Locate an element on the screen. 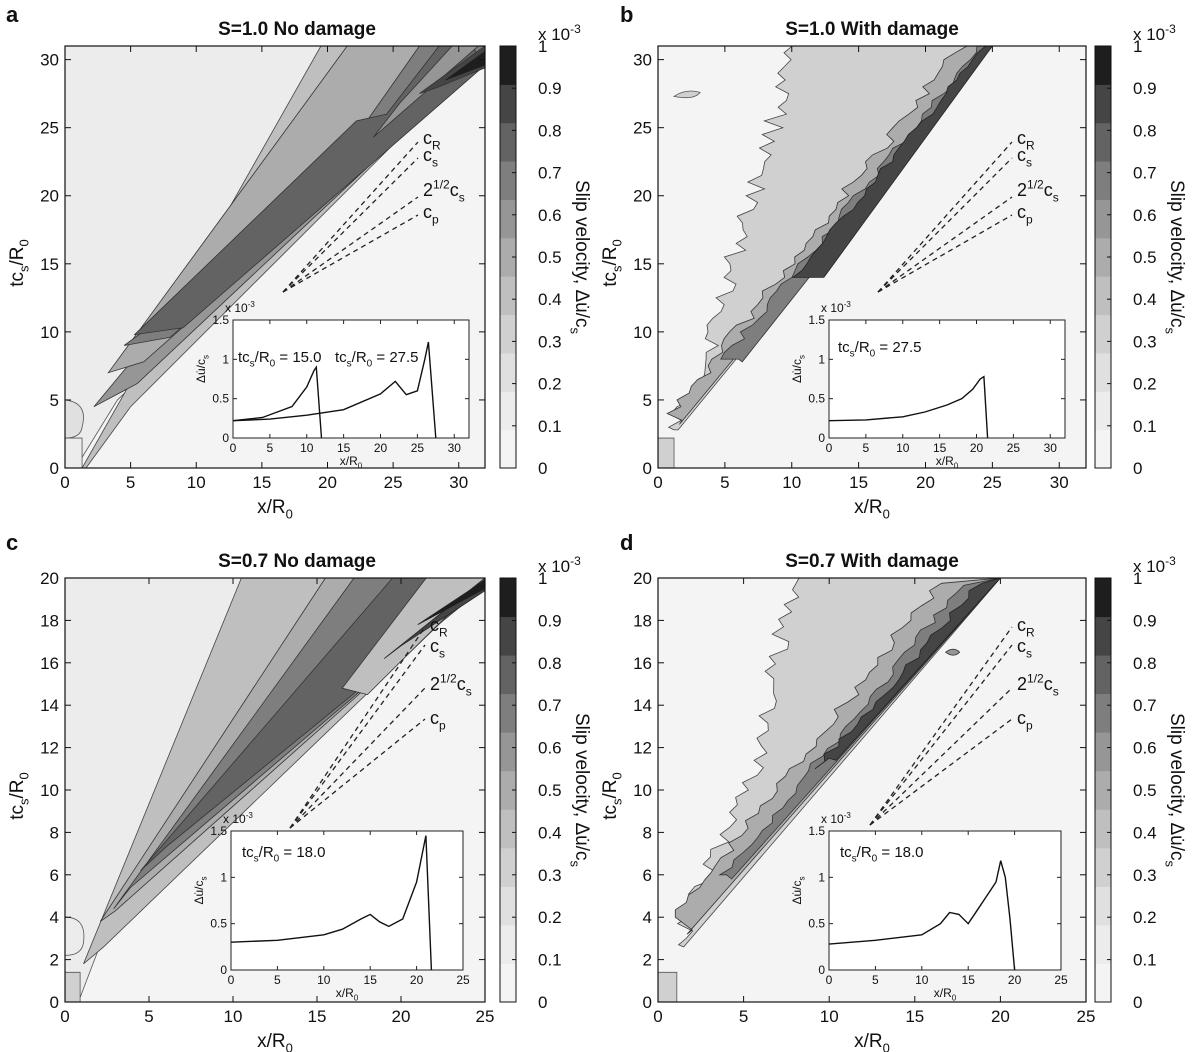  xtick-label: 20 is located at coordinates (401, 1016).